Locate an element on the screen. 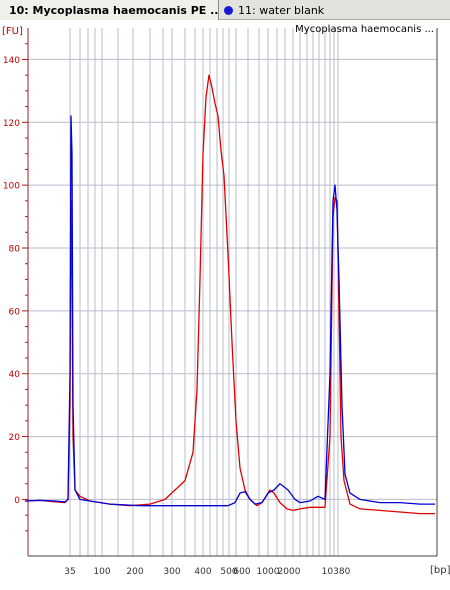  y-tick-label: 0 is located at coordinates (17, 501).